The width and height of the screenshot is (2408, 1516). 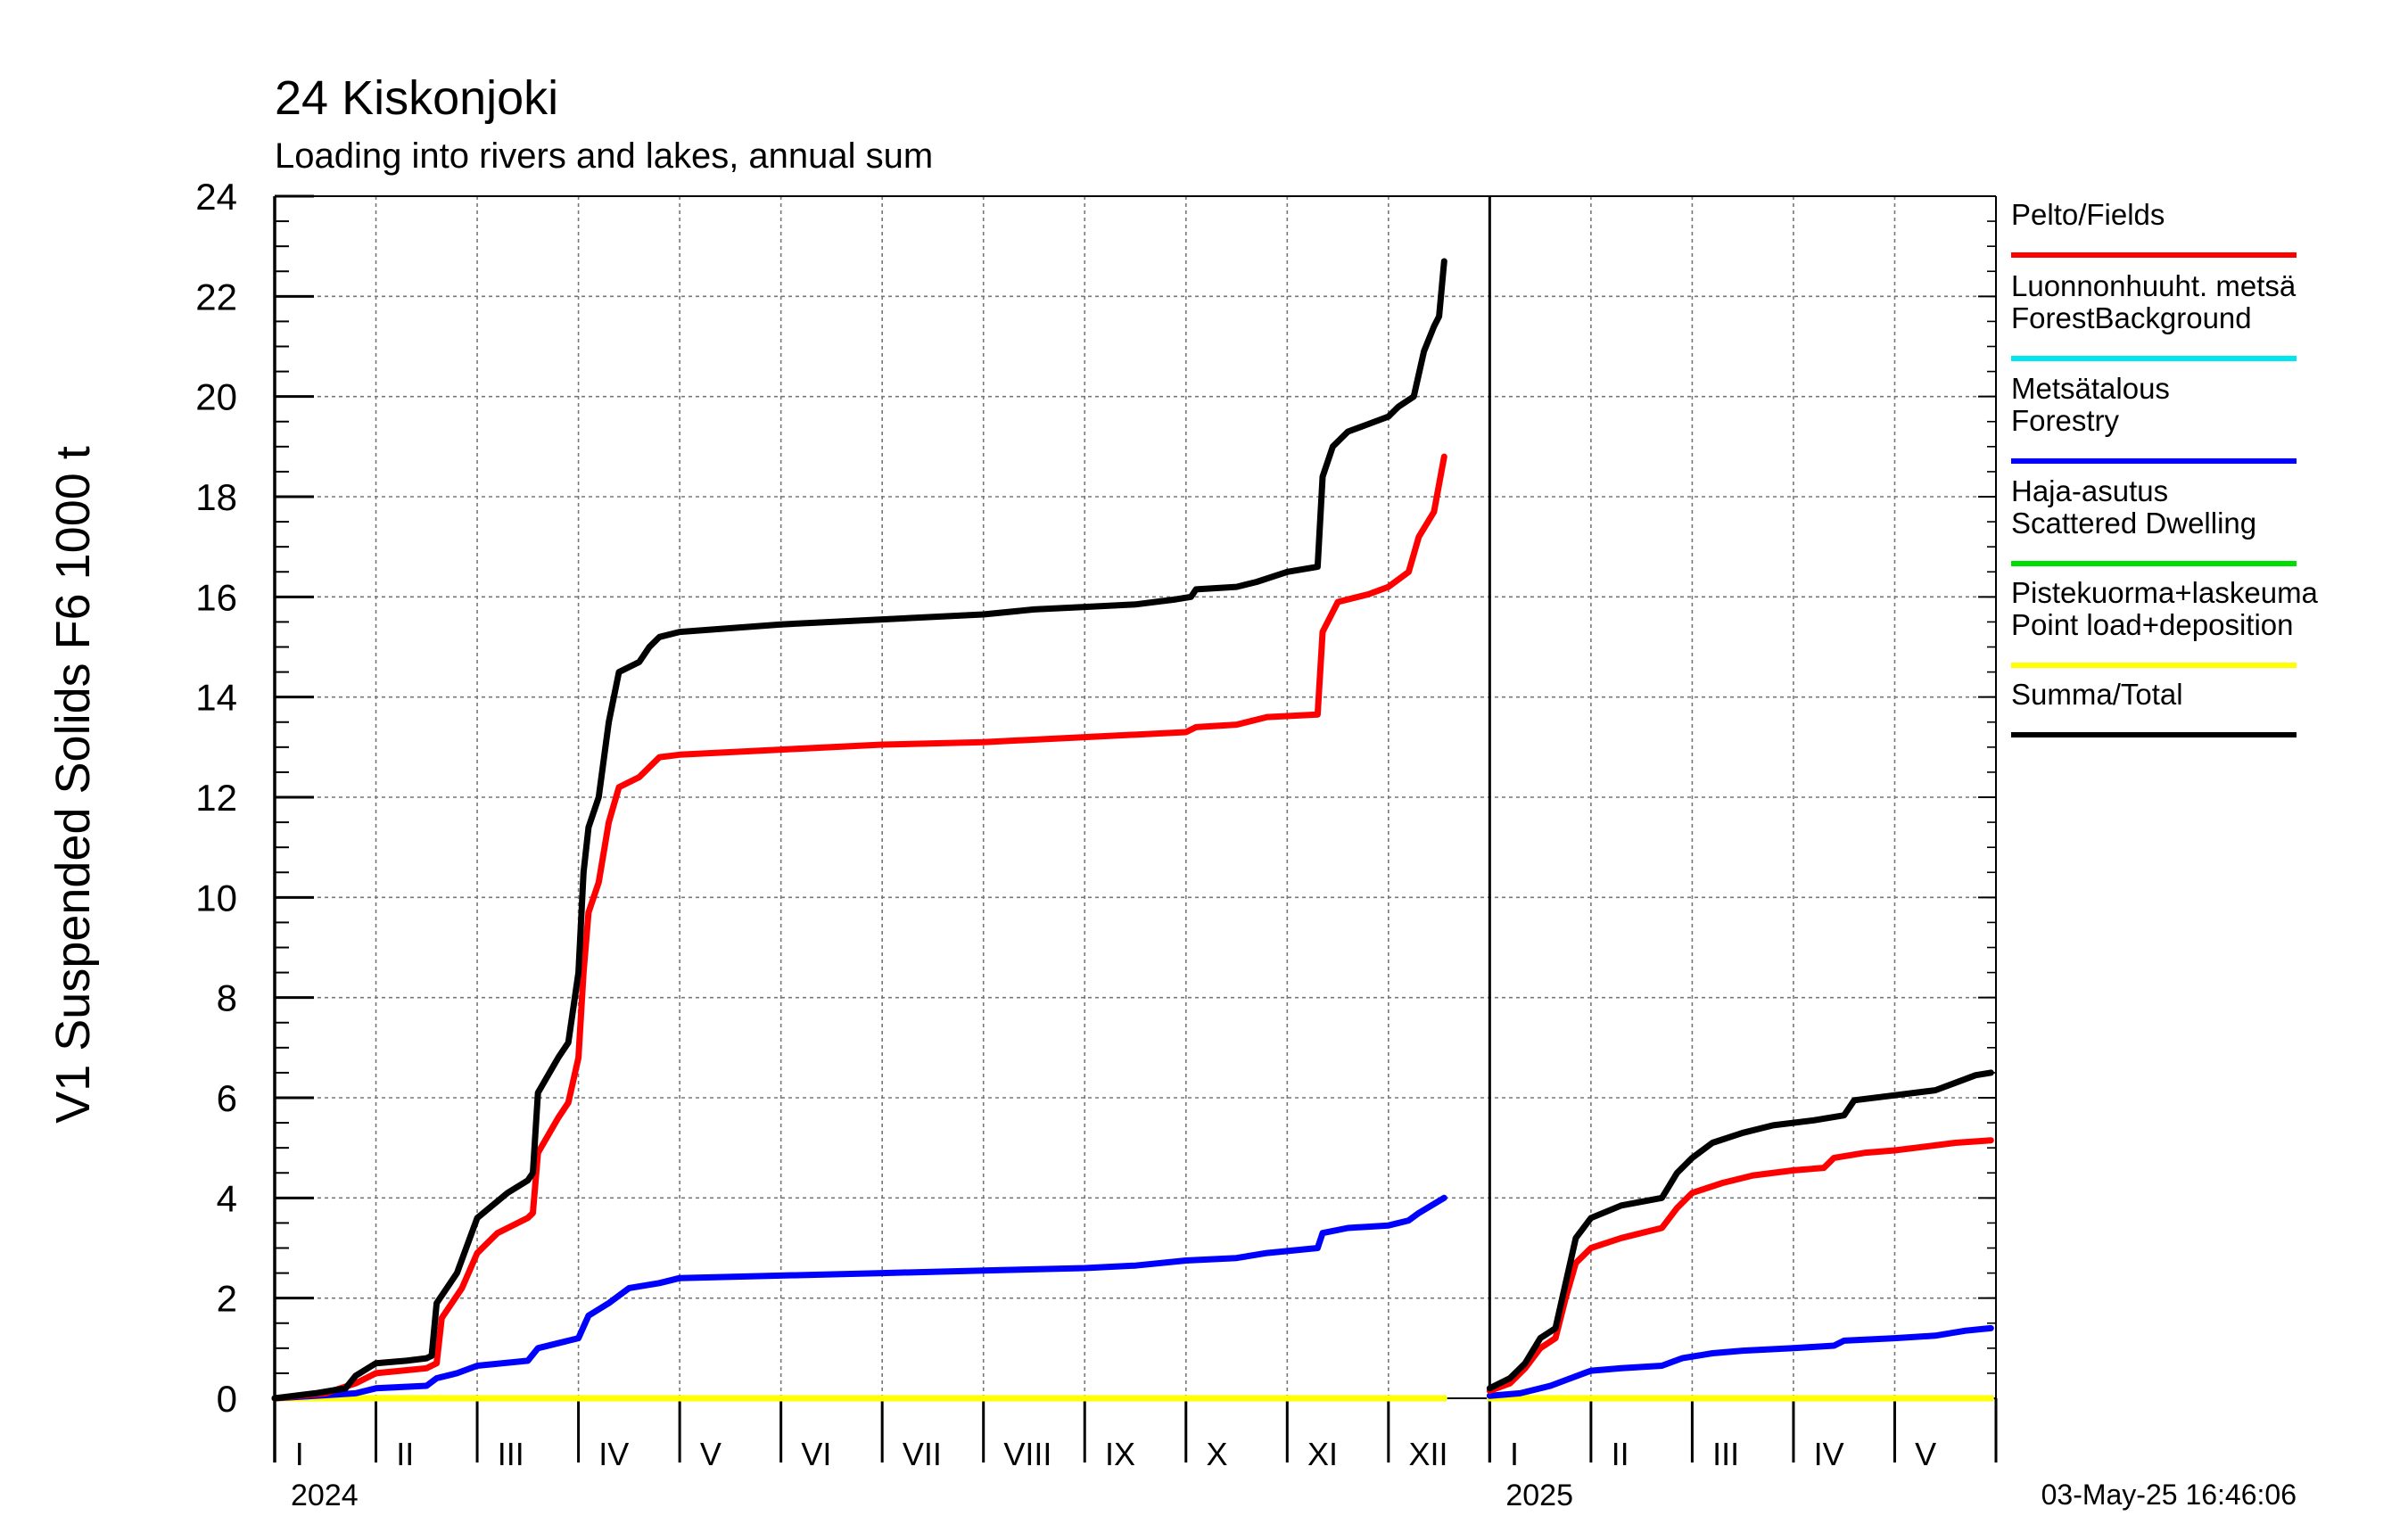 I want to click on y-tick-label: 18, so click(x=216, y=497).